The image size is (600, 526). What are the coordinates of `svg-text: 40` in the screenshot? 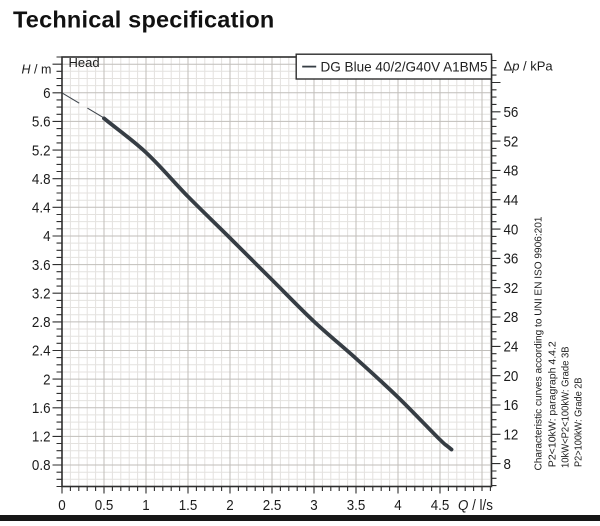 It's located at (511, 230).